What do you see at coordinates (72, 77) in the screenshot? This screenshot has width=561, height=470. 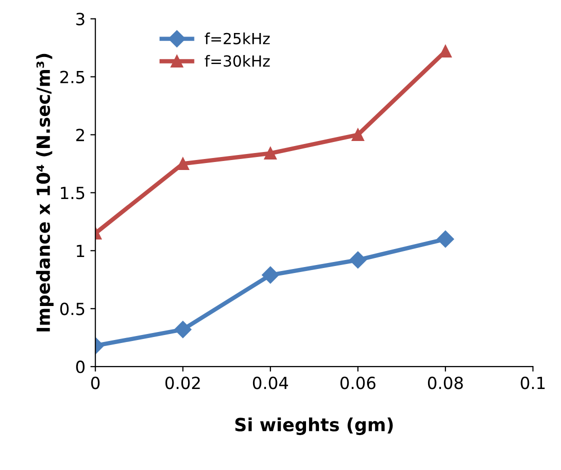 I see `y-tick-label: 2.5` at bounding box center [72, 77].